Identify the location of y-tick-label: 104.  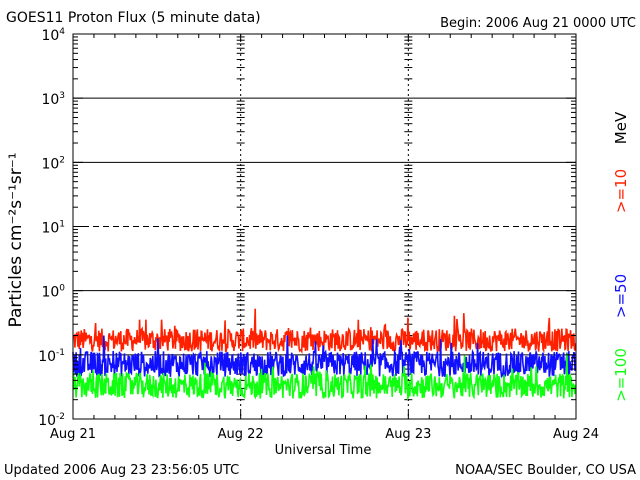
(53, 35).